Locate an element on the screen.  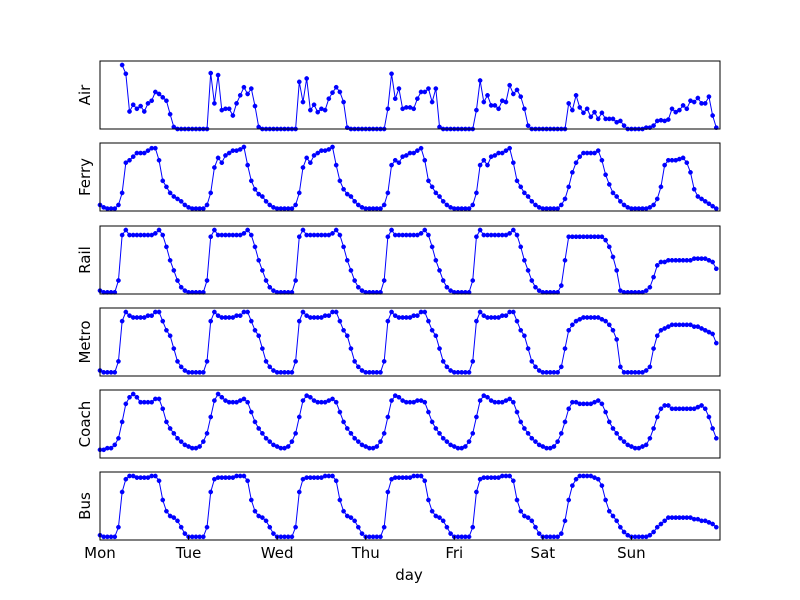
y-axis-label-ferry: Ferry is located at coordinates (85, 177).